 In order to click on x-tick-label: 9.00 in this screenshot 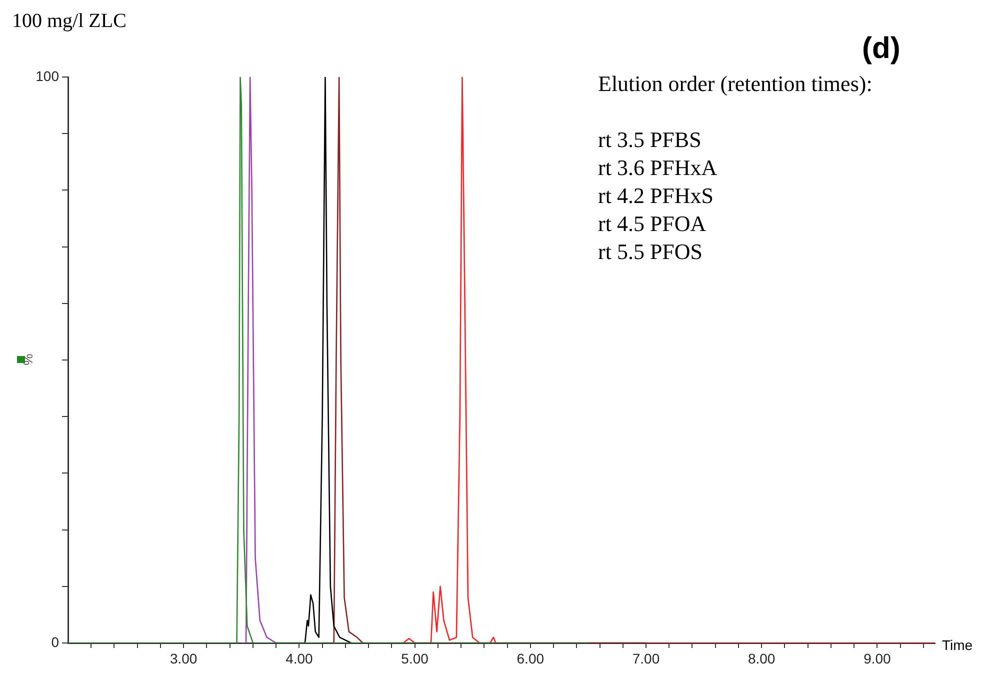, I will do `click(878, 658)`.